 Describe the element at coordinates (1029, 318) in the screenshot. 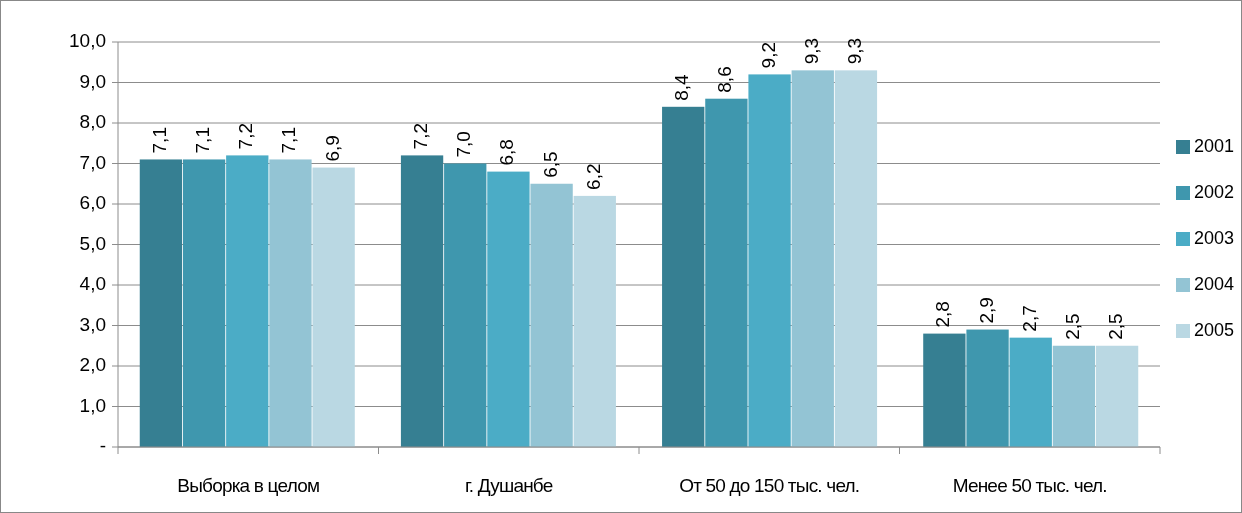

I see `data-label: 2,7` at that location.